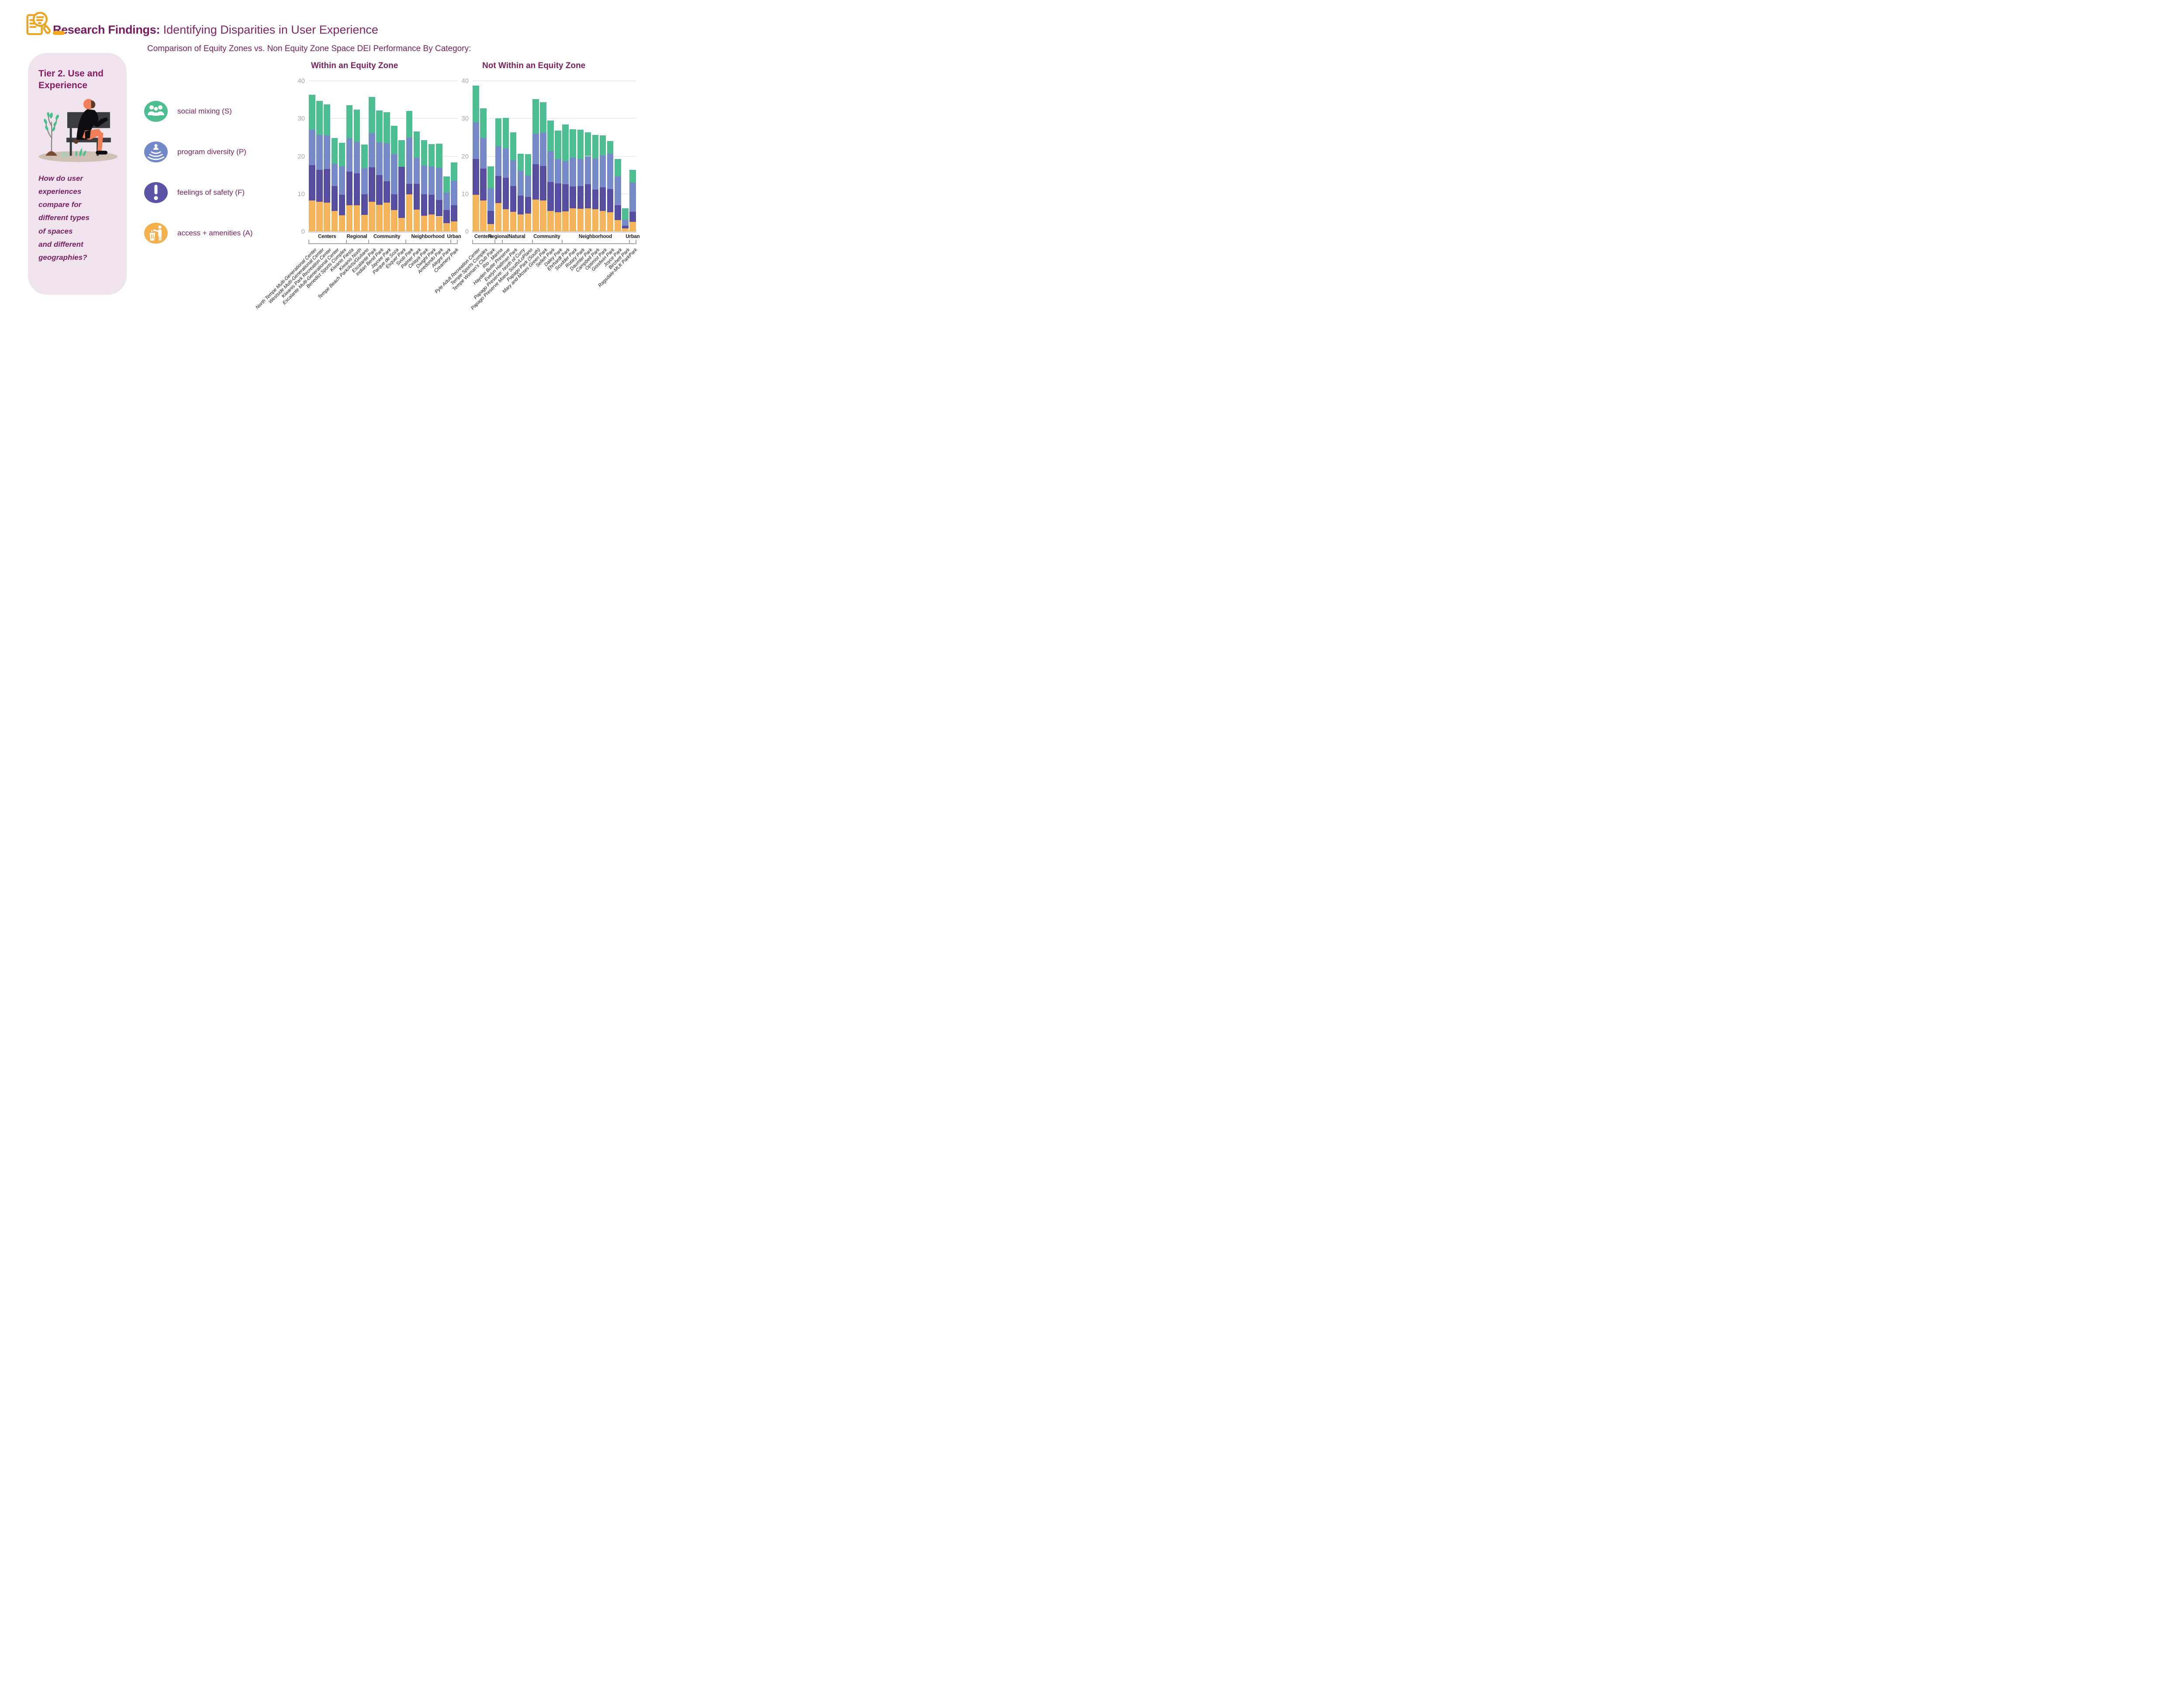  Describe the element at coordinates (465, 81) in the screenshot. I see `y-tick-label: 40` at that location.